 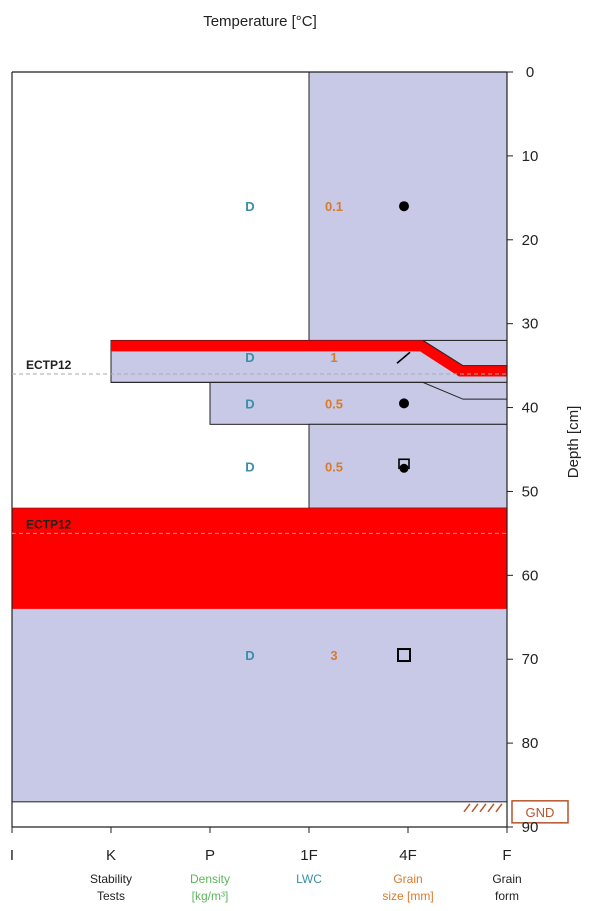 I want to click on depth-tick-label: 50, so click(x=530, y=491).